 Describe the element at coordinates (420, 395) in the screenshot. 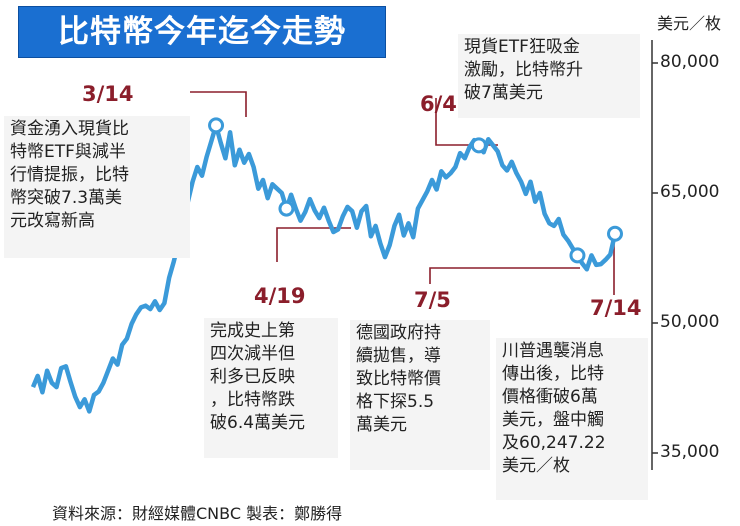

I see `note-jul5: 德國政府持 續拋售，導 致比特幣價 格下探5.5 萬美元` at that location.